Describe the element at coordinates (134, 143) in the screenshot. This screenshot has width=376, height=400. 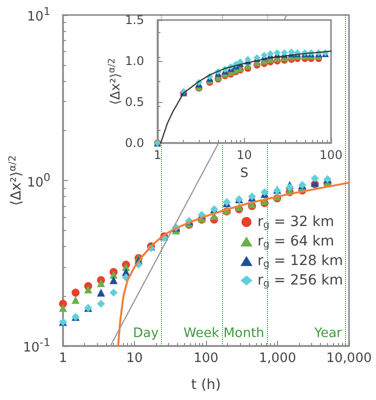
I see `y-tick-label: 0.0` at that location.